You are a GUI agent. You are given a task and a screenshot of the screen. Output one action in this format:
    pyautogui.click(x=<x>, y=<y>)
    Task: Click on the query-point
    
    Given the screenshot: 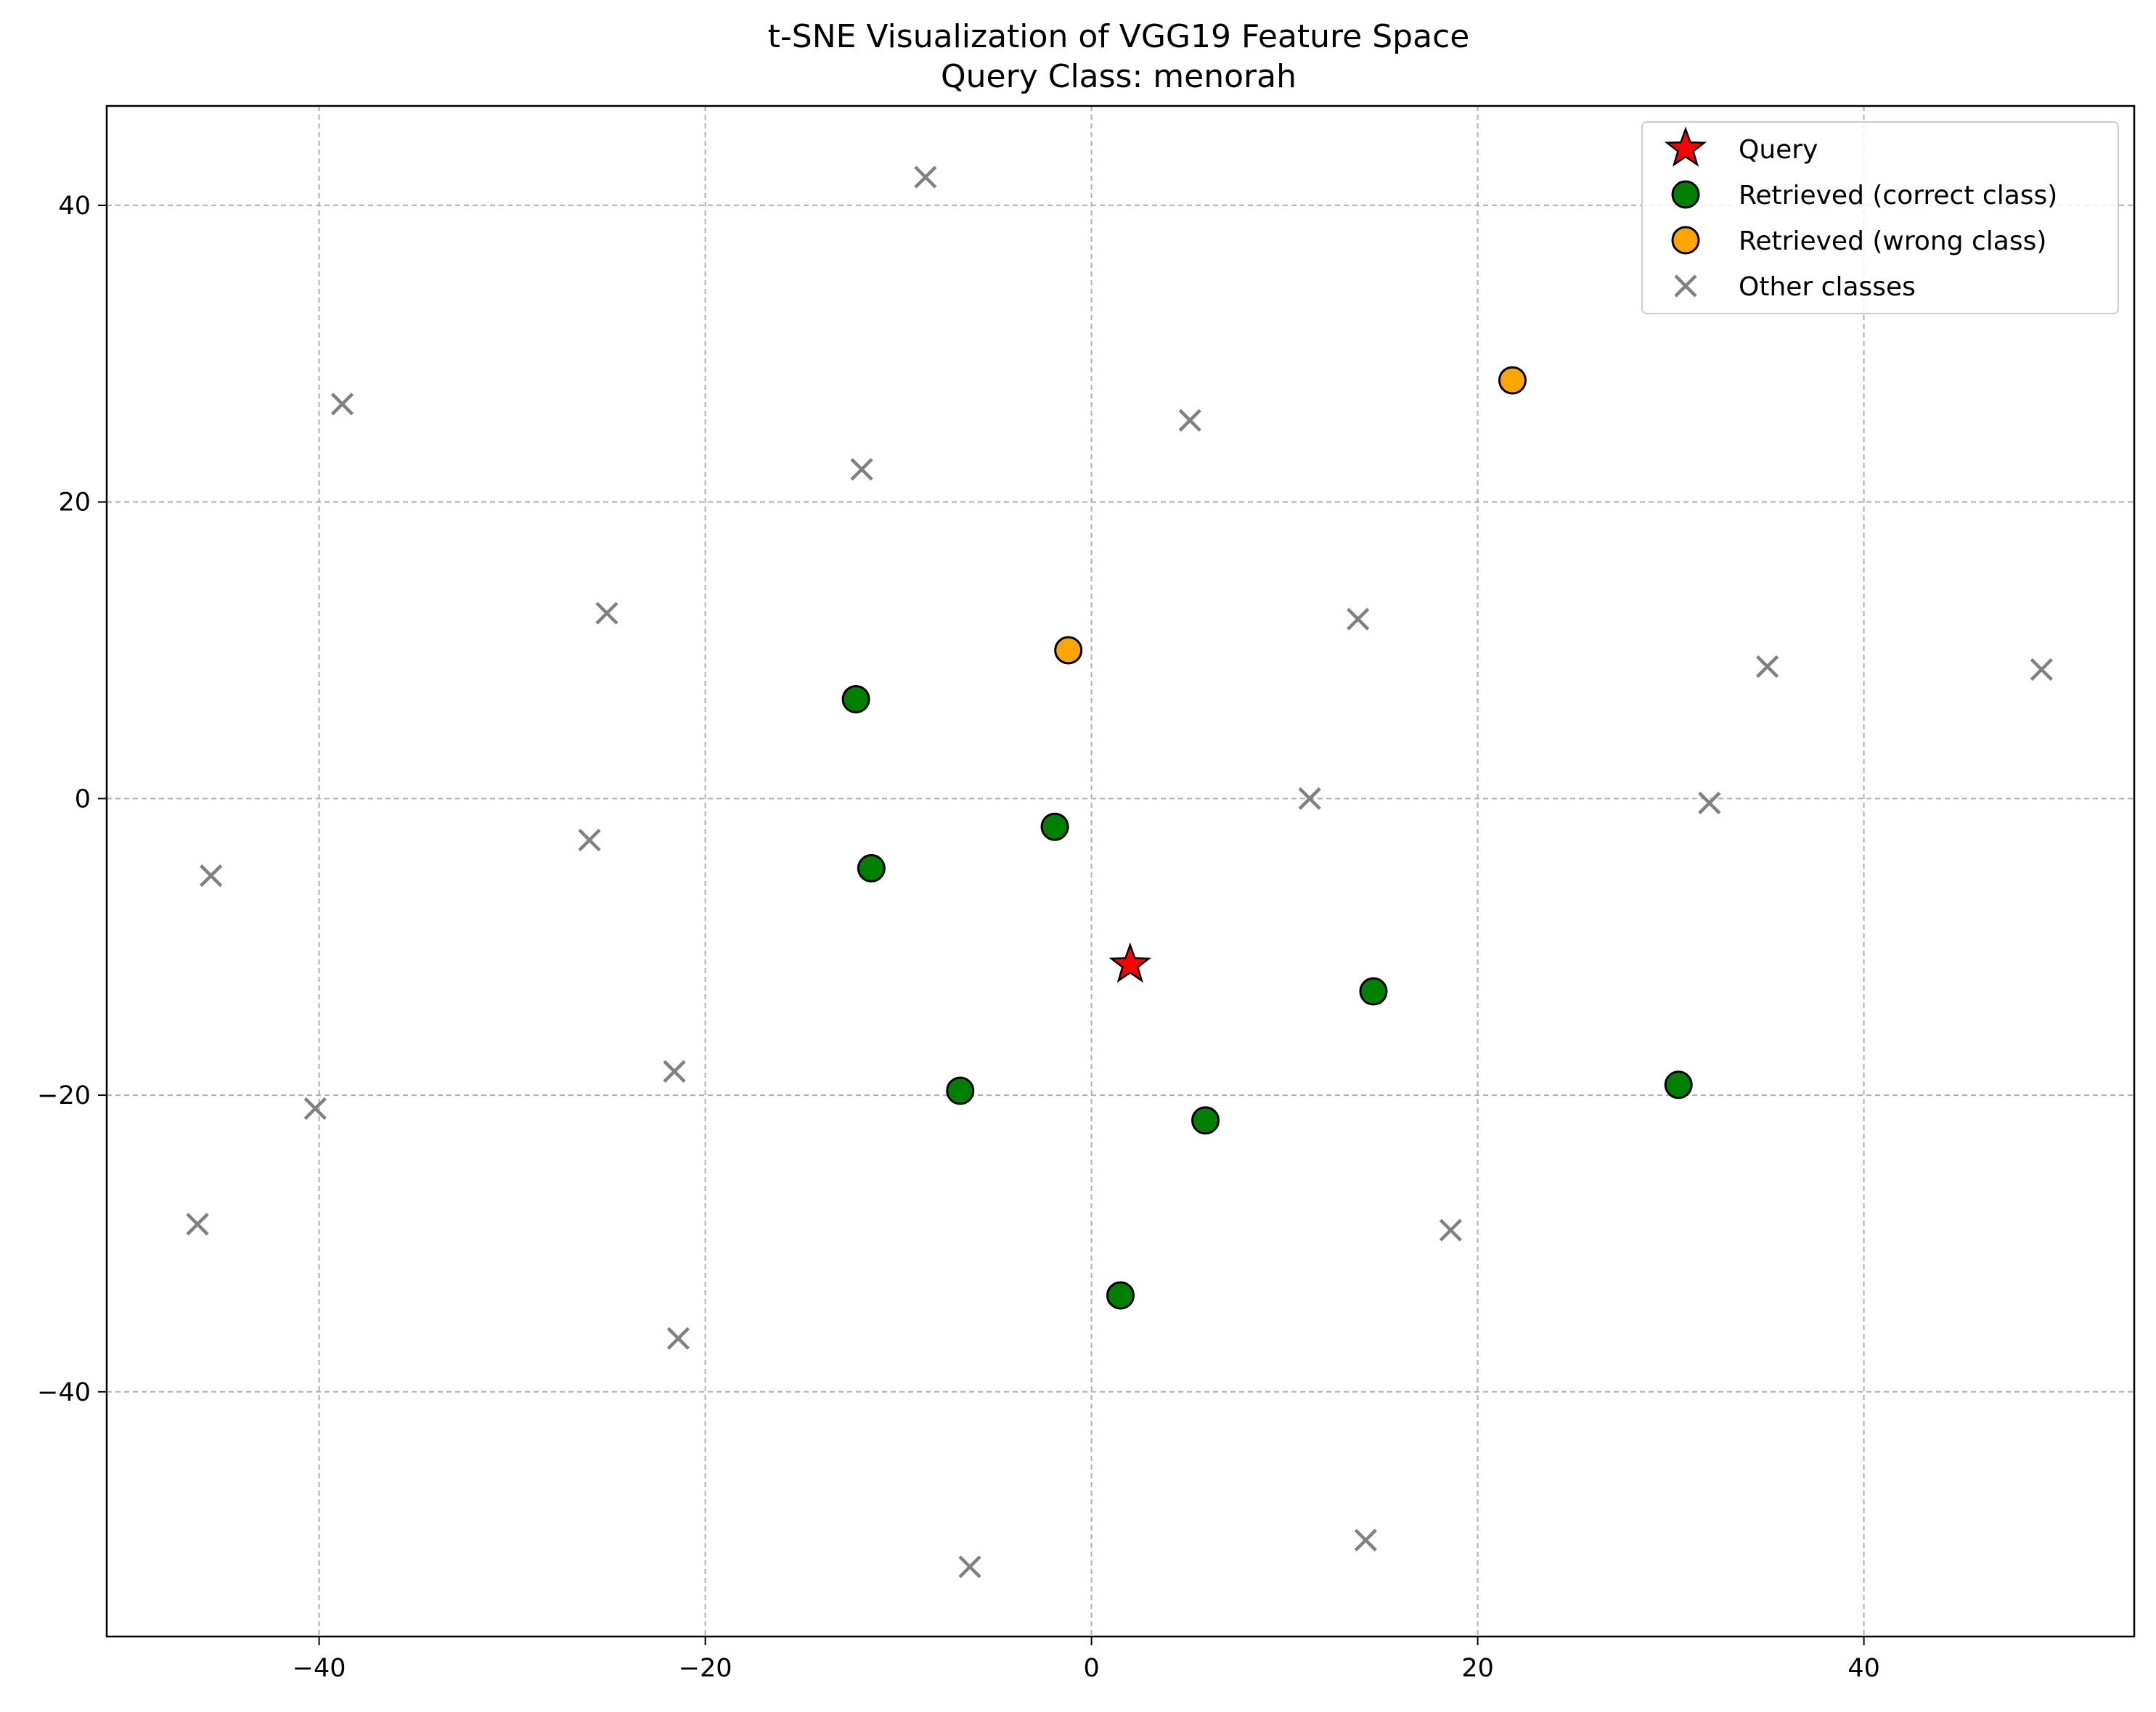 What is the action you would take?
    pyautogui.click(x=1130, y=962)
    